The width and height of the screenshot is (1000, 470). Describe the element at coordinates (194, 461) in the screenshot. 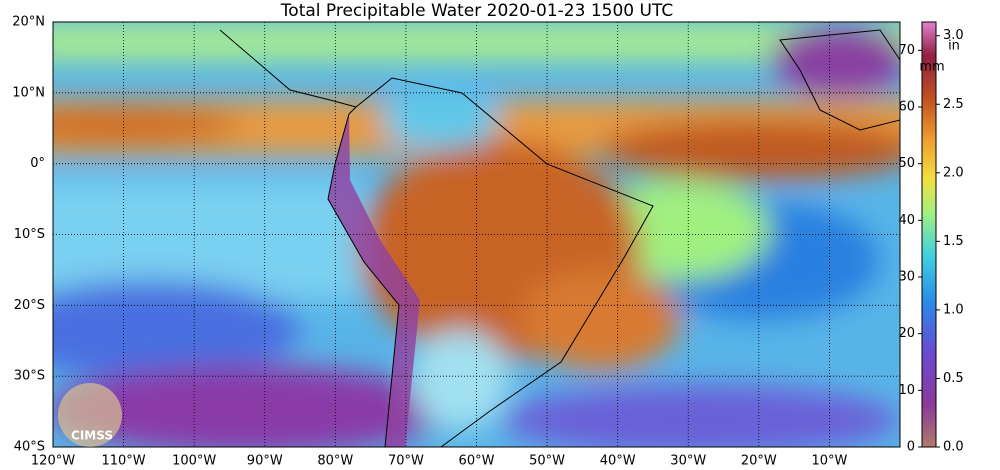

I see `lon-label: 100°W` at that location.